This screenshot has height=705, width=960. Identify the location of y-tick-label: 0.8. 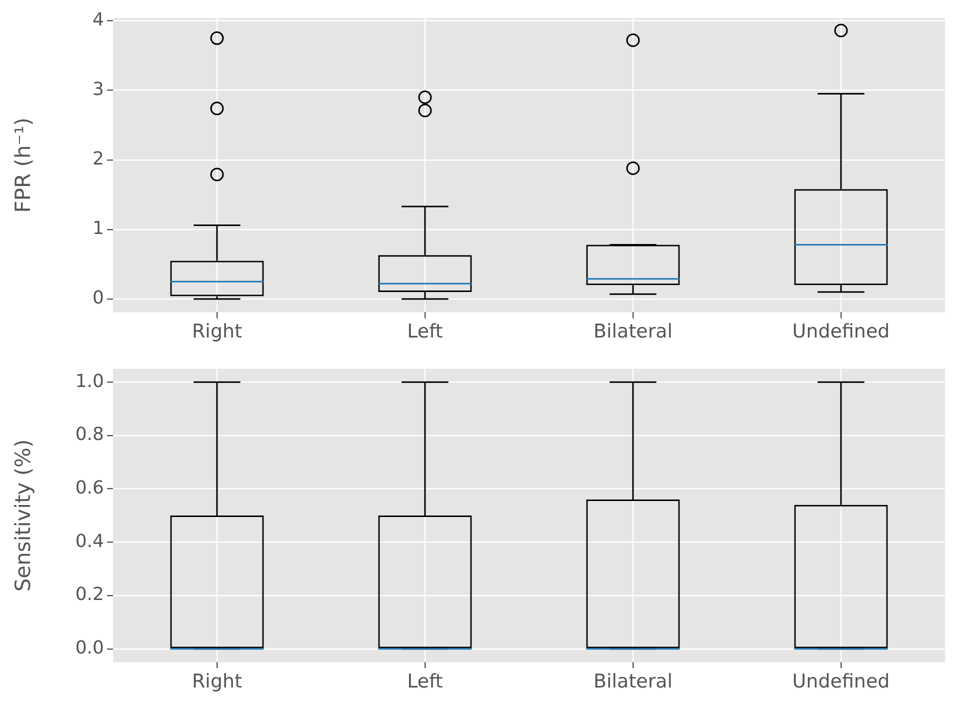
(89, 435).